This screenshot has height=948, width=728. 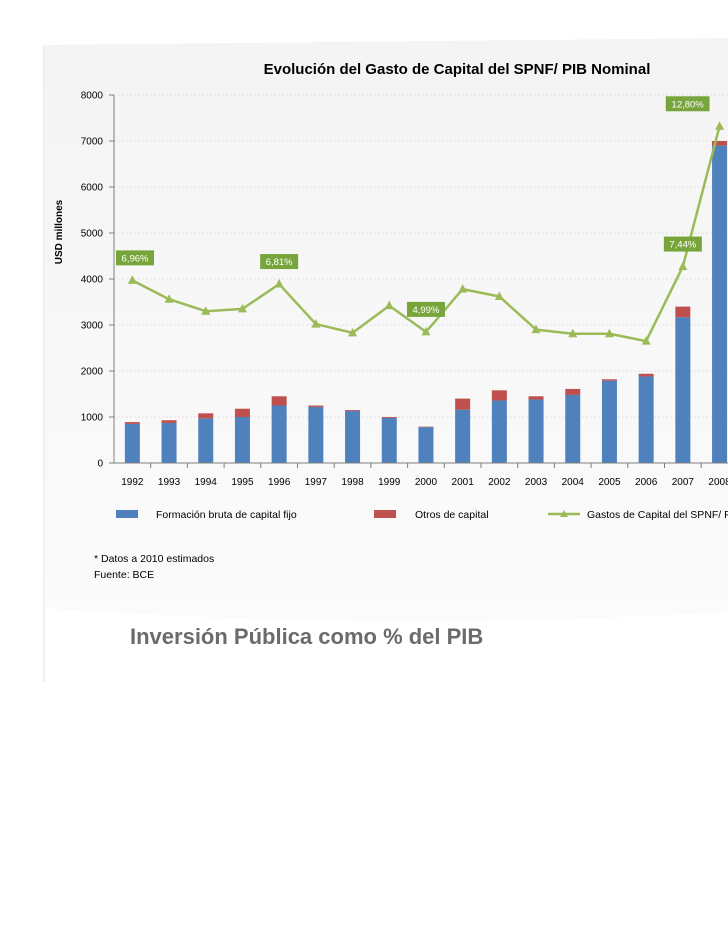 I want to click on bar-otros-1999, so click(x=389, y=417).